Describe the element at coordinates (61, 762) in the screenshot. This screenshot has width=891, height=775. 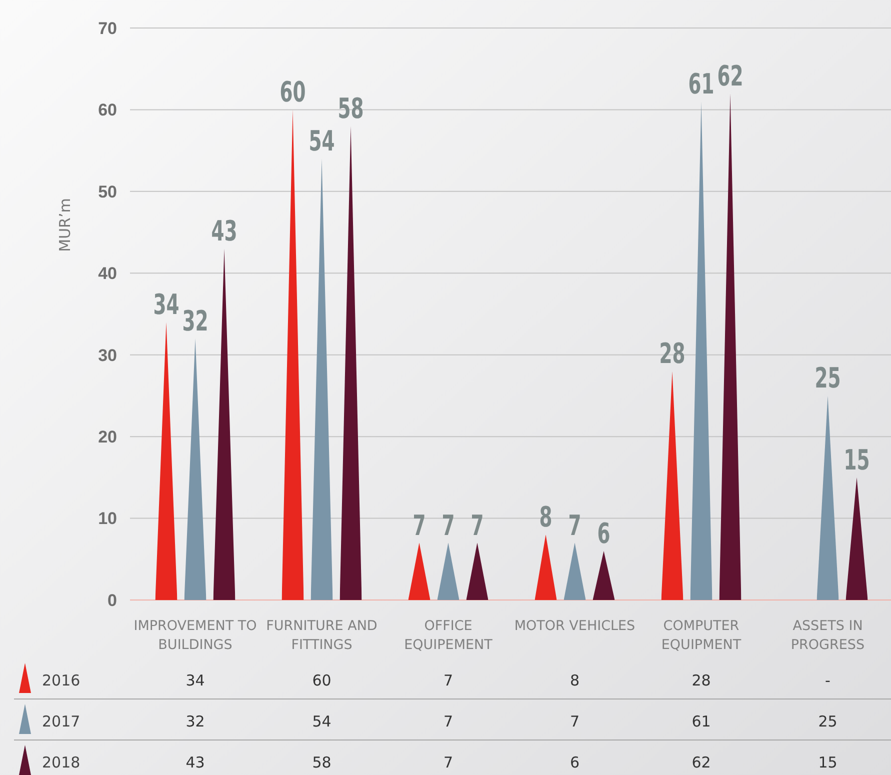
I see `legend-label: 2018` at that location.